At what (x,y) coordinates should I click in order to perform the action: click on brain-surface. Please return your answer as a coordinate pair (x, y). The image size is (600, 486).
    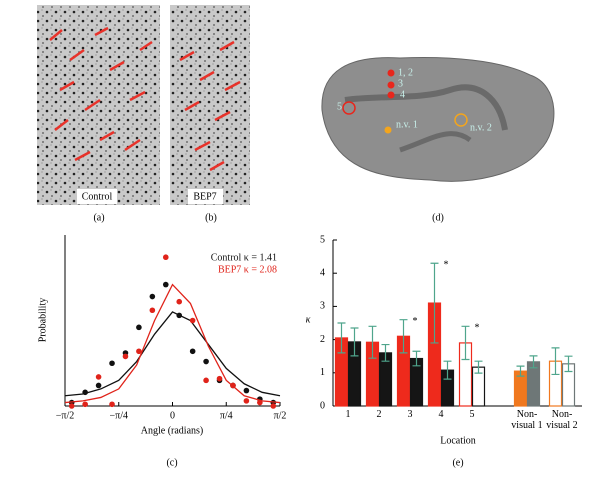
    Looking at the image, I should click on (438, 119).